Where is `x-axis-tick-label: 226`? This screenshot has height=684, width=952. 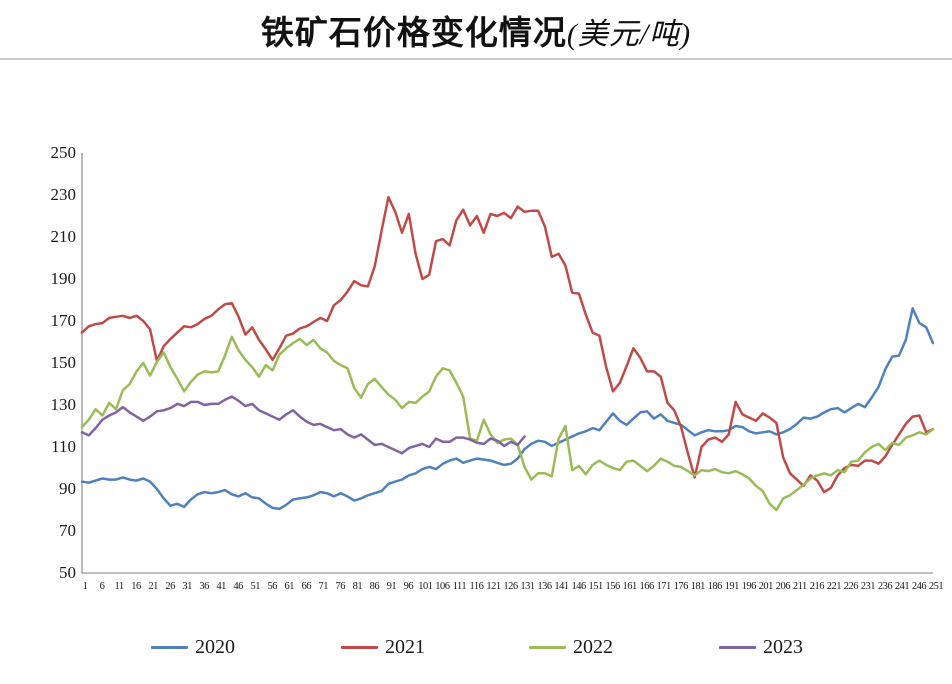
x-axis-tick-label: 226 is located at coordinates (851, 586).